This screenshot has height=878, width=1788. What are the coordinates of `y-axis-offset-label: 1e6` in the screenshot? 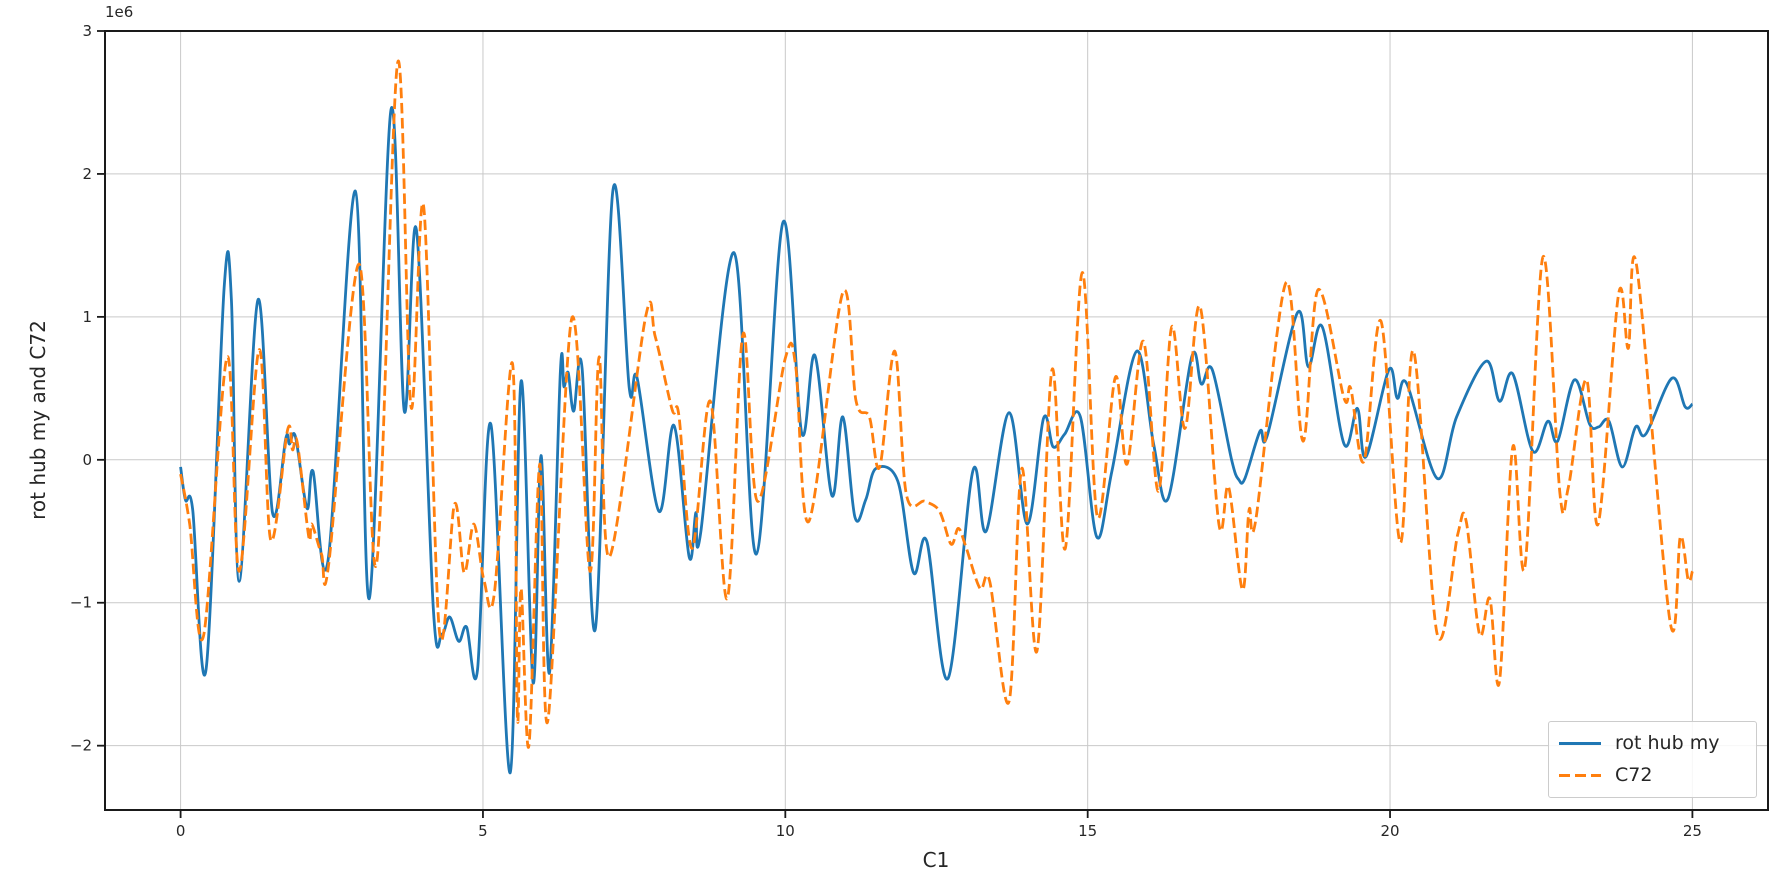 It's located at (119, 12).